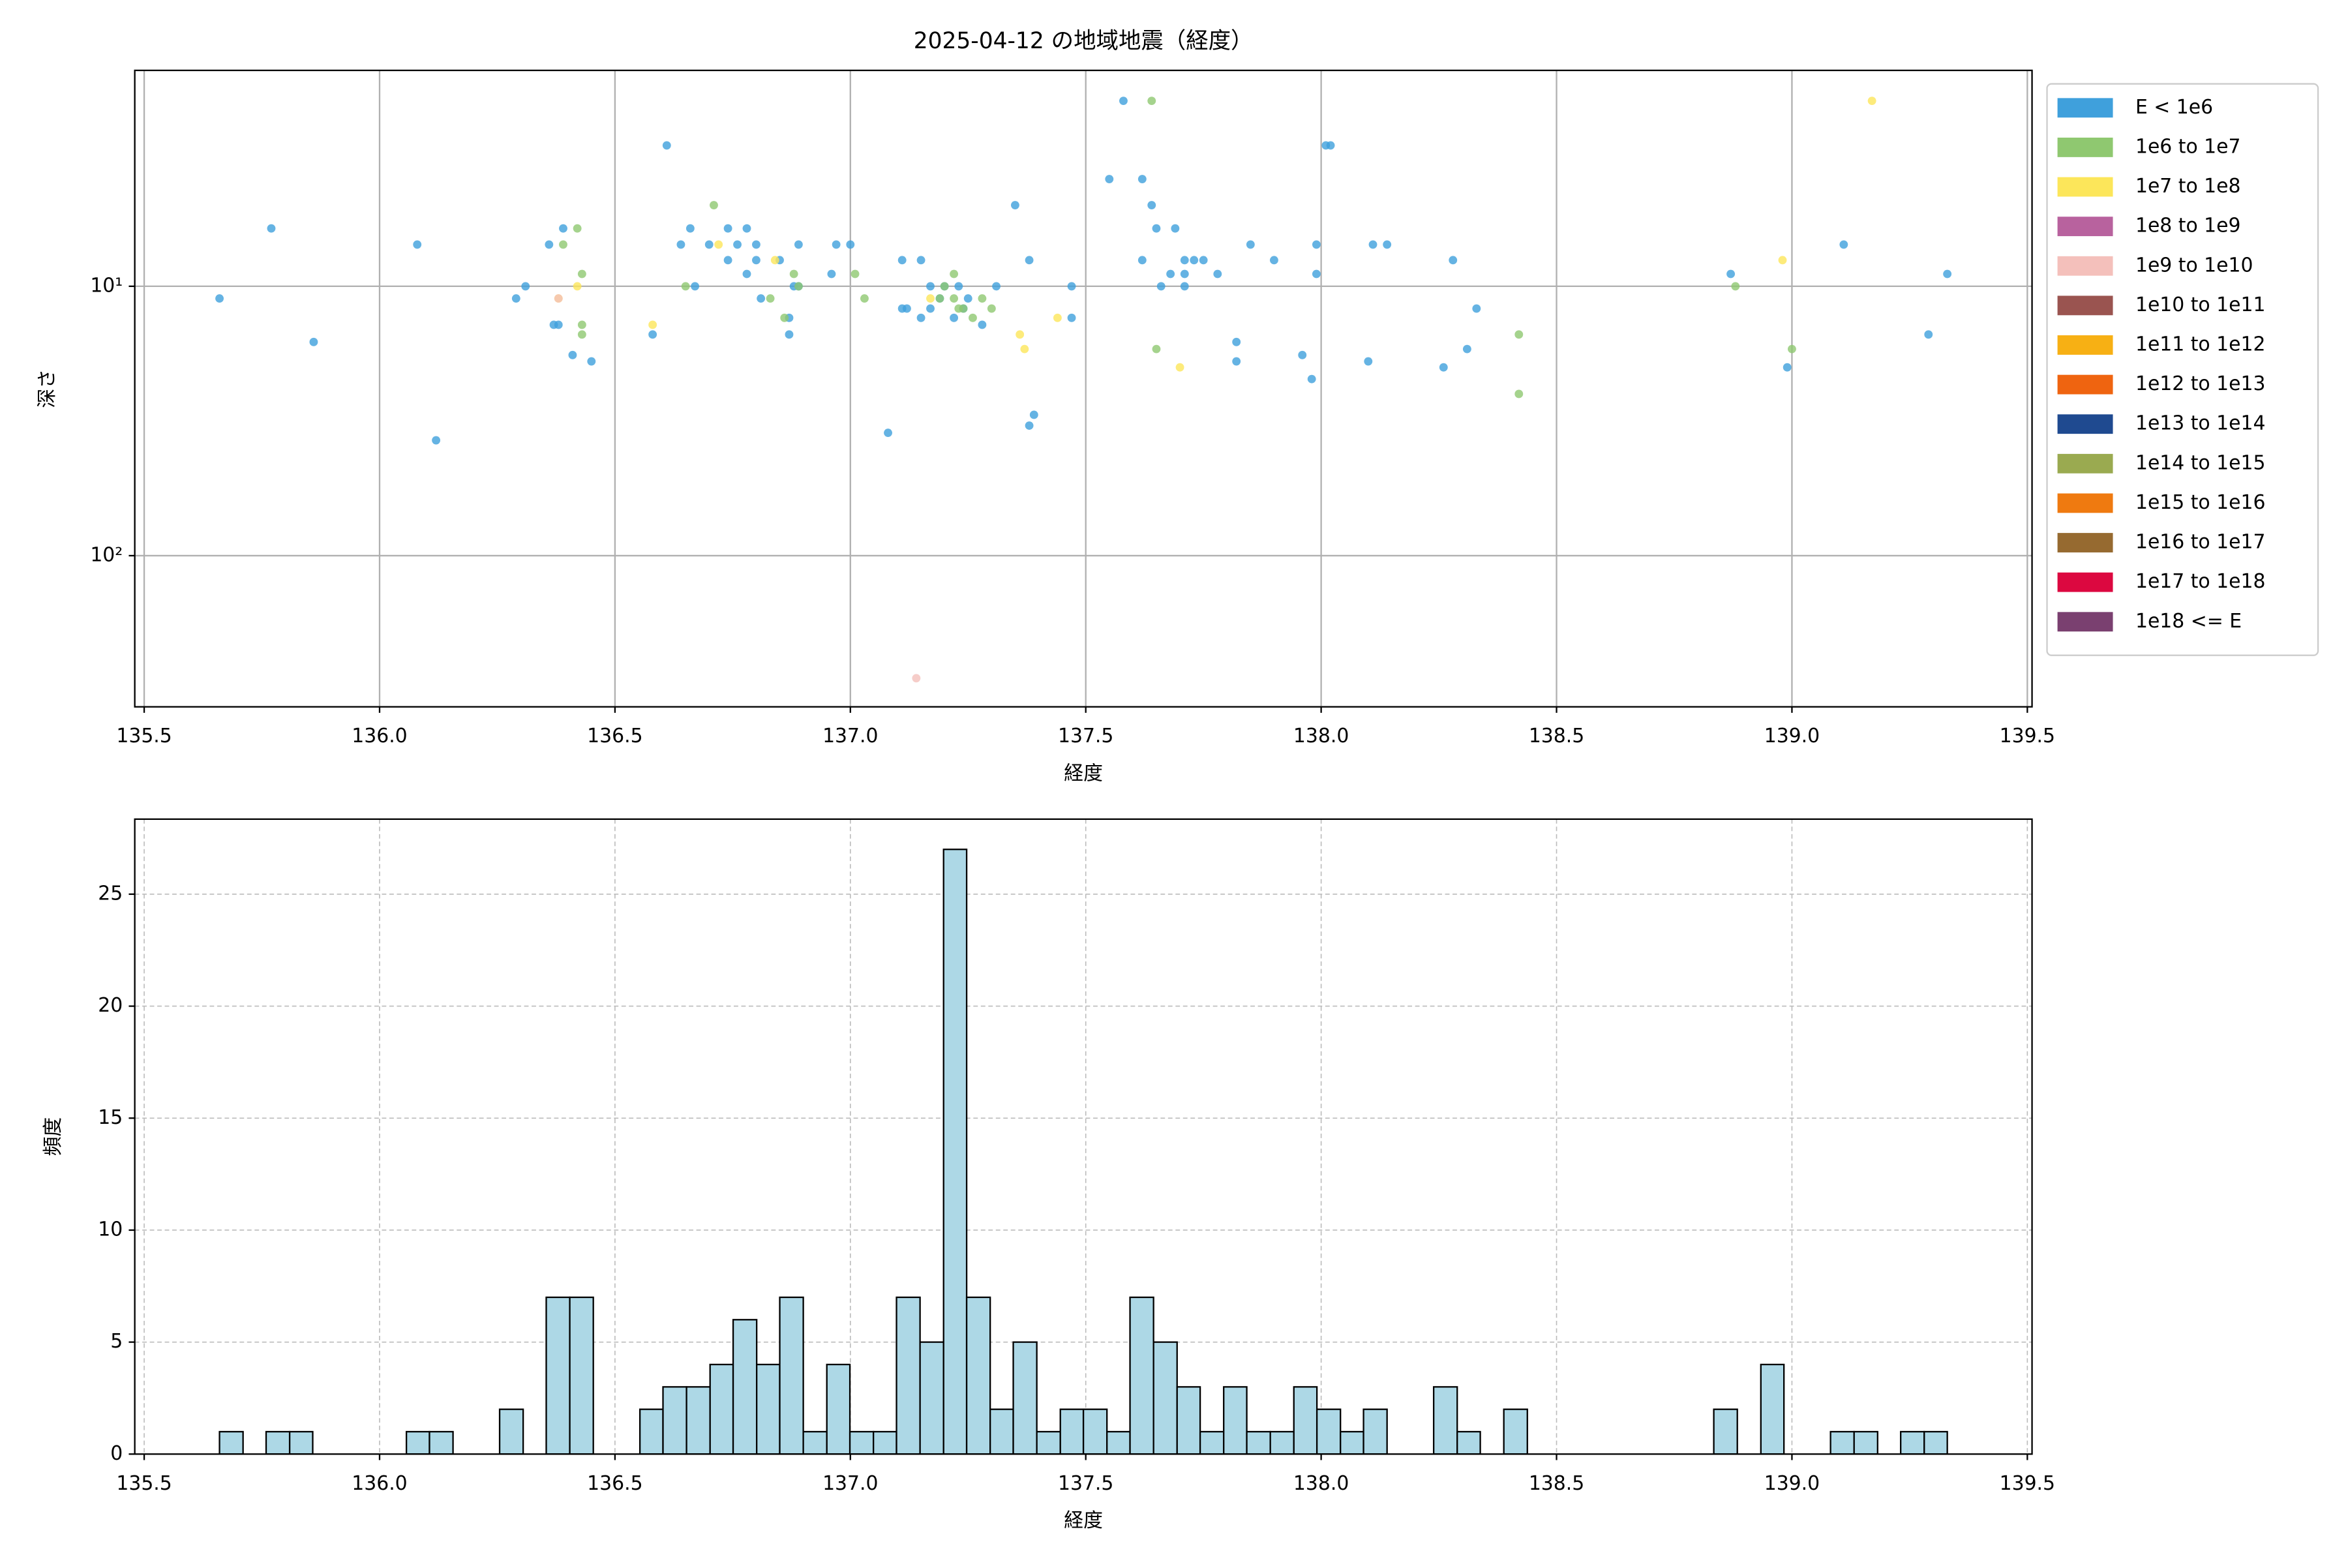 This screenshot has width=2348, height=1568. Describe the element at coordinates (47, 388) in the screenshot. I see `y-axis-label: 深さ` at that location.